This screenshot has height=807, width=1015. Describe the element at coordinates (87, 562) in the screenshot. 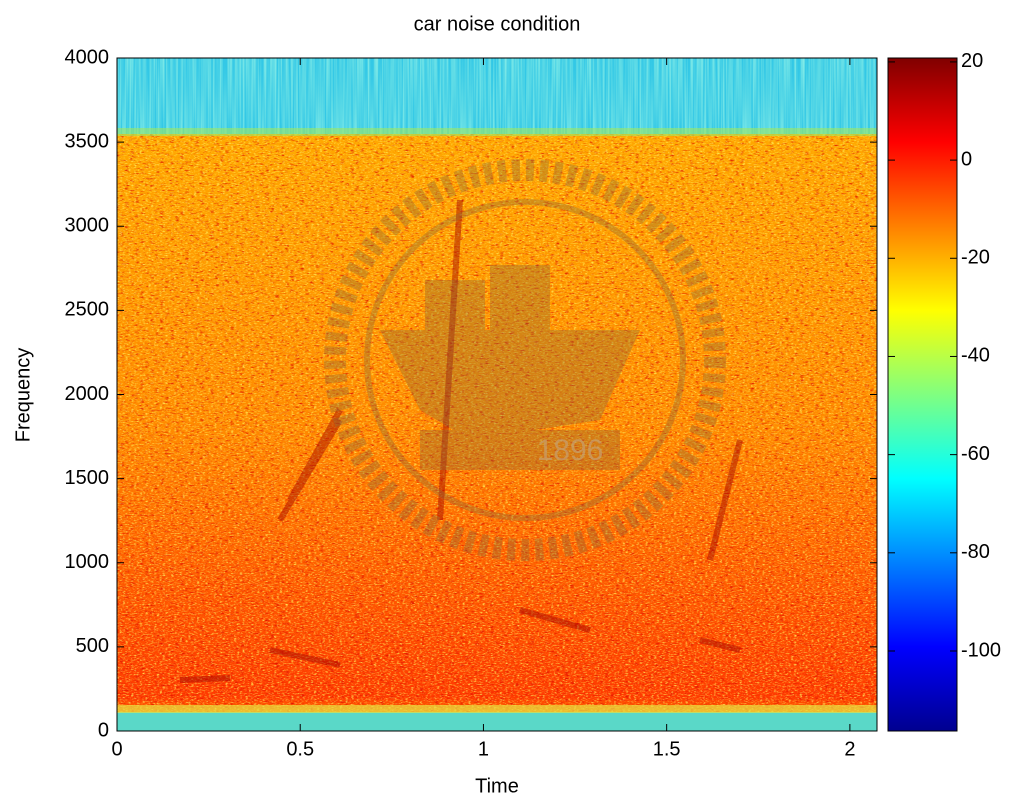

I see `y-tick-label: 1000` at that location.